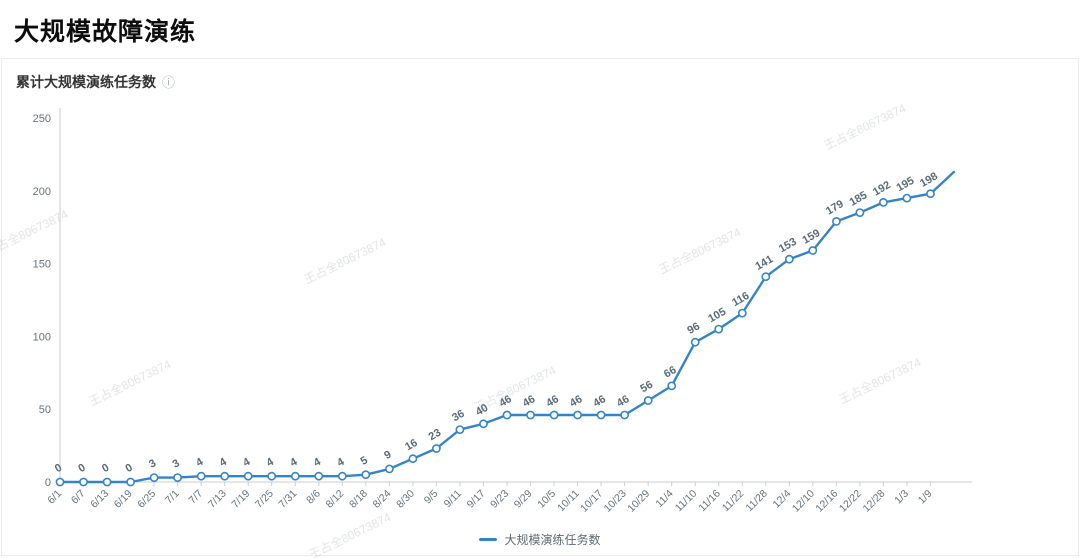 The height and width of the screenshot is (558, 1080). What do you see at coordinates (835, 208) in the screenshot?
I see `svg-text: 179` at bounding box center [835, 208].